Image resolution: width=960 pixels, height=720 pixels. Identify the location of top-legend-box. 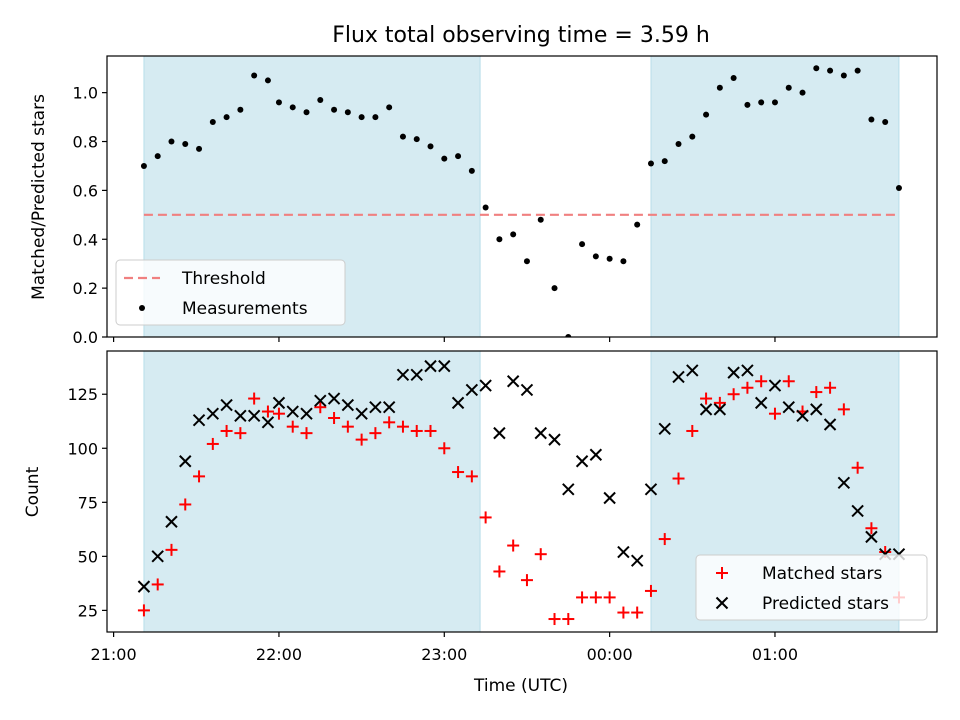
(230, 292).